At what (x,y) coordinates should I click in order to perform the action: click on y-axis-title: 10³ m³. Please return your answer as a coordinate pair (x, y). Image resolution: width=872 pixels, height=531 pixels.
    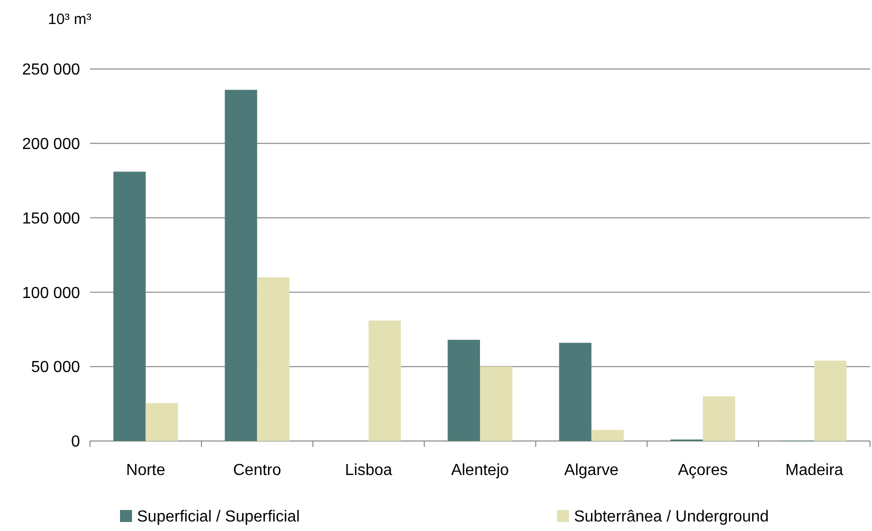
    Looking at the image, I should click on (70, 19).